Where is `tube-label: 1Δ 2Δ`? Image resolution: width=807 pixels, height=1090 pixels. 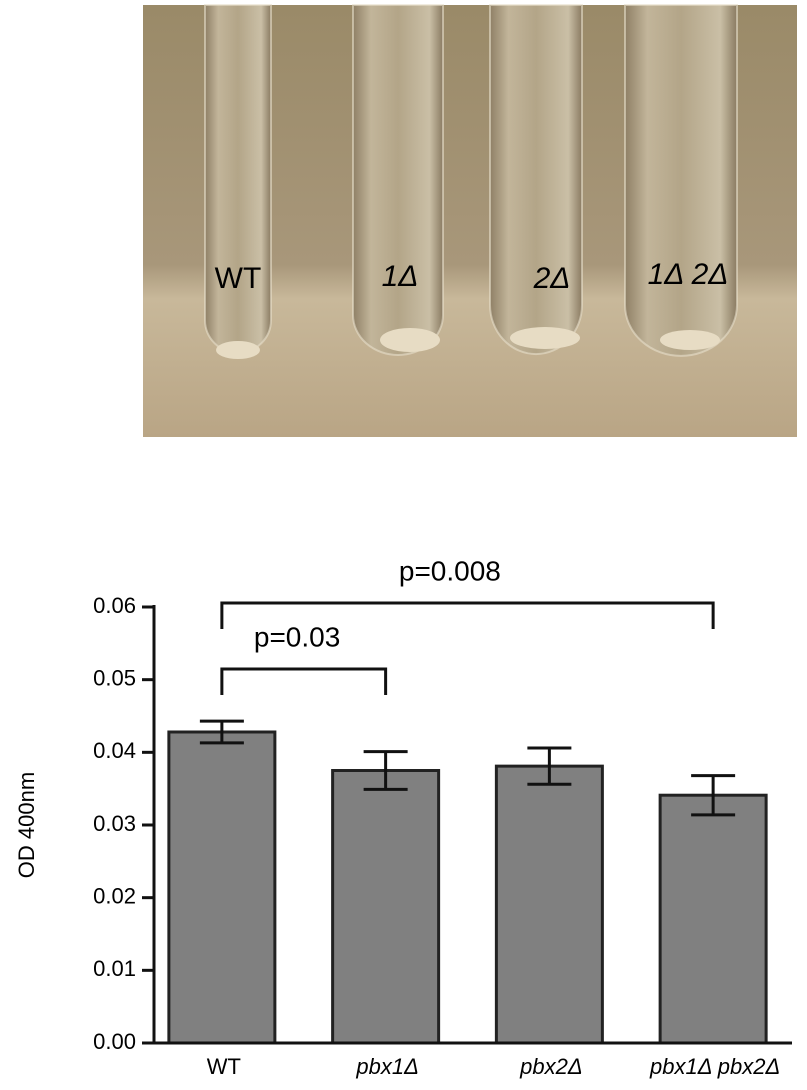 tube-label: 1Δ 2Δ is located at coordinates (688, 274).